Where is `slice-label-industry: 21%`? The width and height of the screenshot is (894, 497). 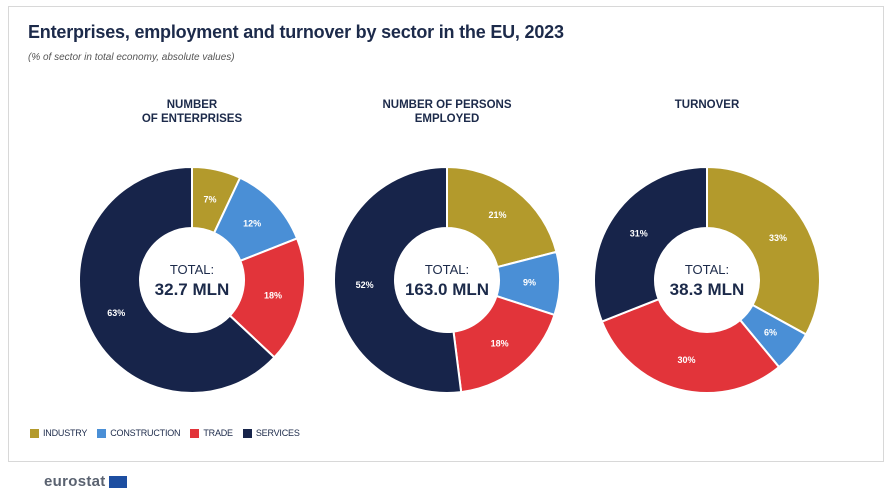 slice-label-industry: 21% is located at coordinates (498, 215).